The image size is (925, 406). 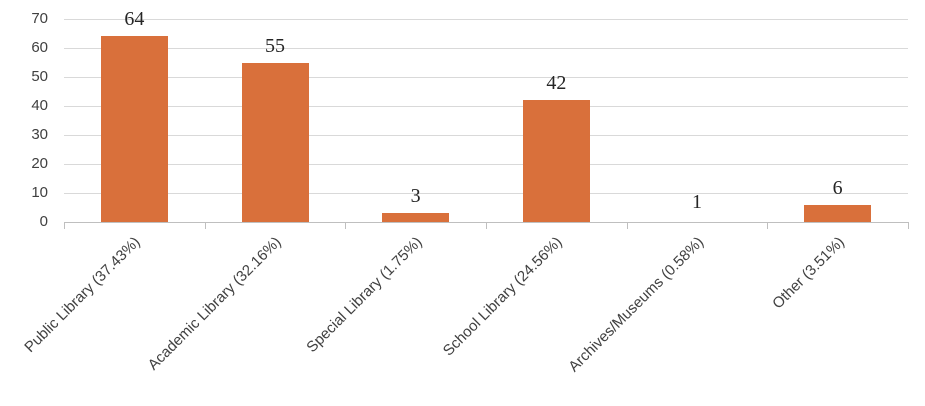 I want to click on x-tick-label: Other (3.51%), so click(x=808, y=273).